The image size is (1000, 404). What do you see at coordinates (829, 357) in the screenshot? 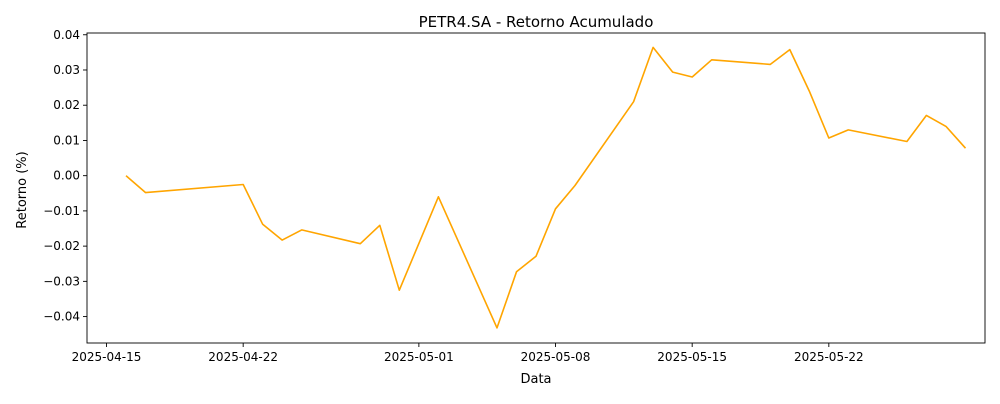
I see `x-tick-label: 2025-05-22` at bounding box center [829, 357].